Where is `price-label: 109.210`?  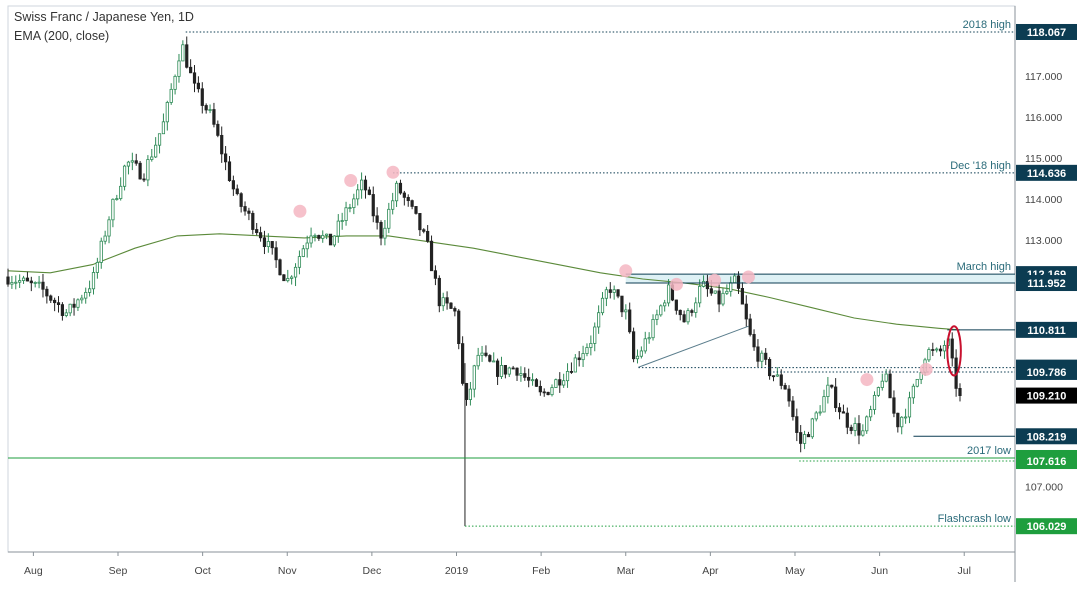 price-label: 109.210 is located at coordinates (1047, 397).